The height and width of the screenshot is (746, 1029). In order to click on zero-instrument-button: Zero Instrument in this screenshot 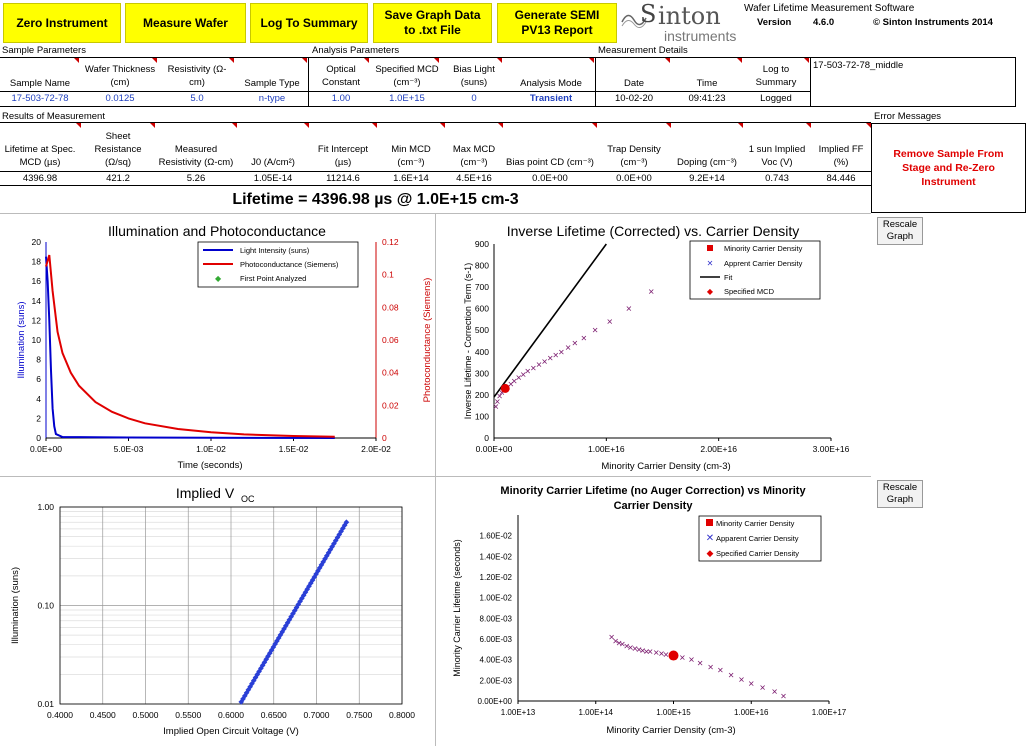, I will do `click(62, 23)`.